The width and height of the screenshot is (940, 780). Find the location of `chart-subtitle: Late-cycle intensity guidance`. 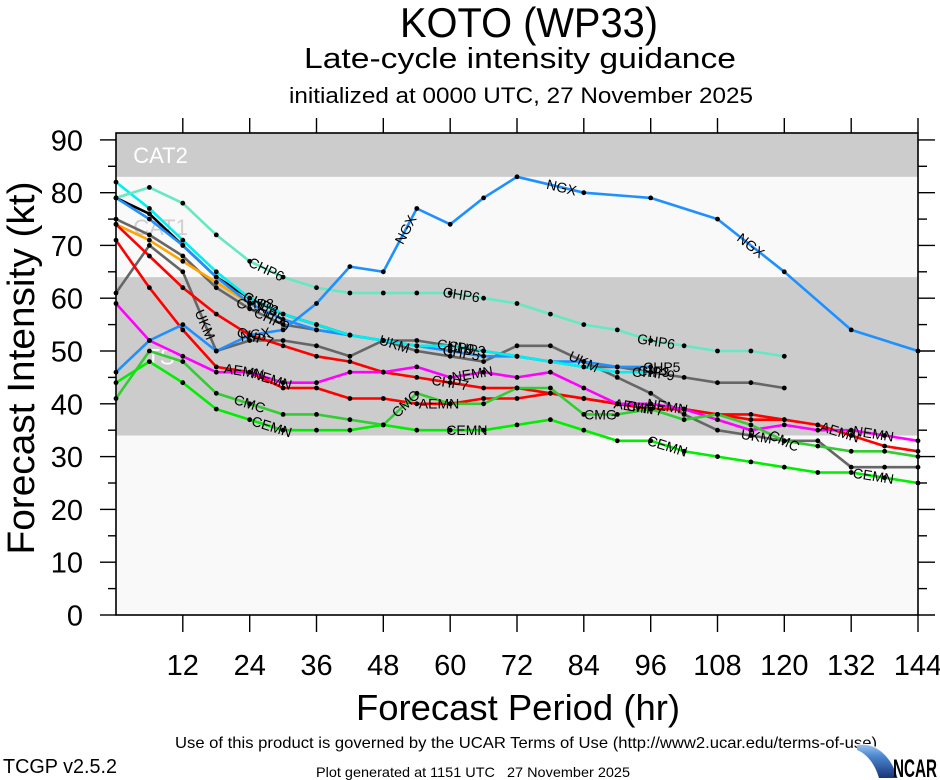

chart-subtitle: Late-cycle intensity guidance is located at coordinates (520, 59).